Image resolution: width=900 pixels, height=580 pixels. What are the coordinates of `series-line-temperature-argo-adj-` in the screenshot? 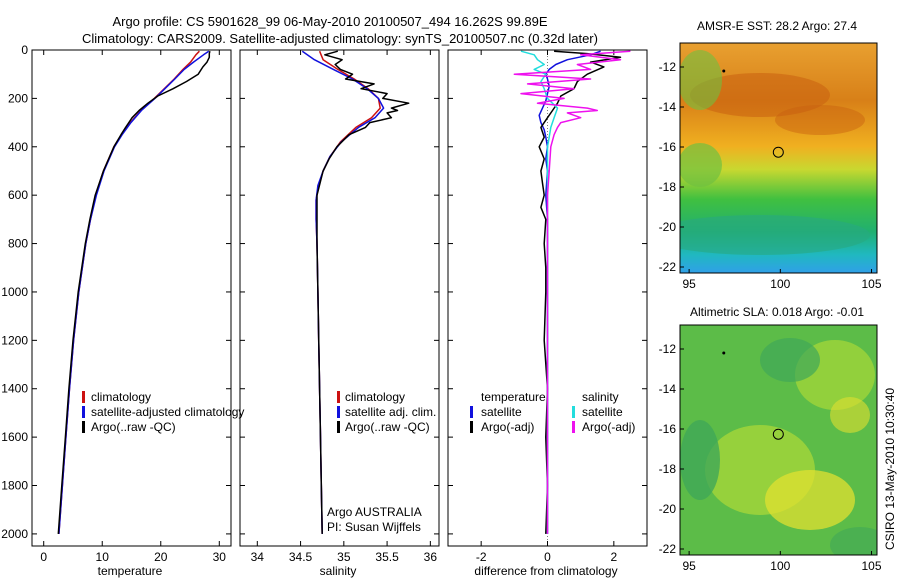 It's located at (580, 292).